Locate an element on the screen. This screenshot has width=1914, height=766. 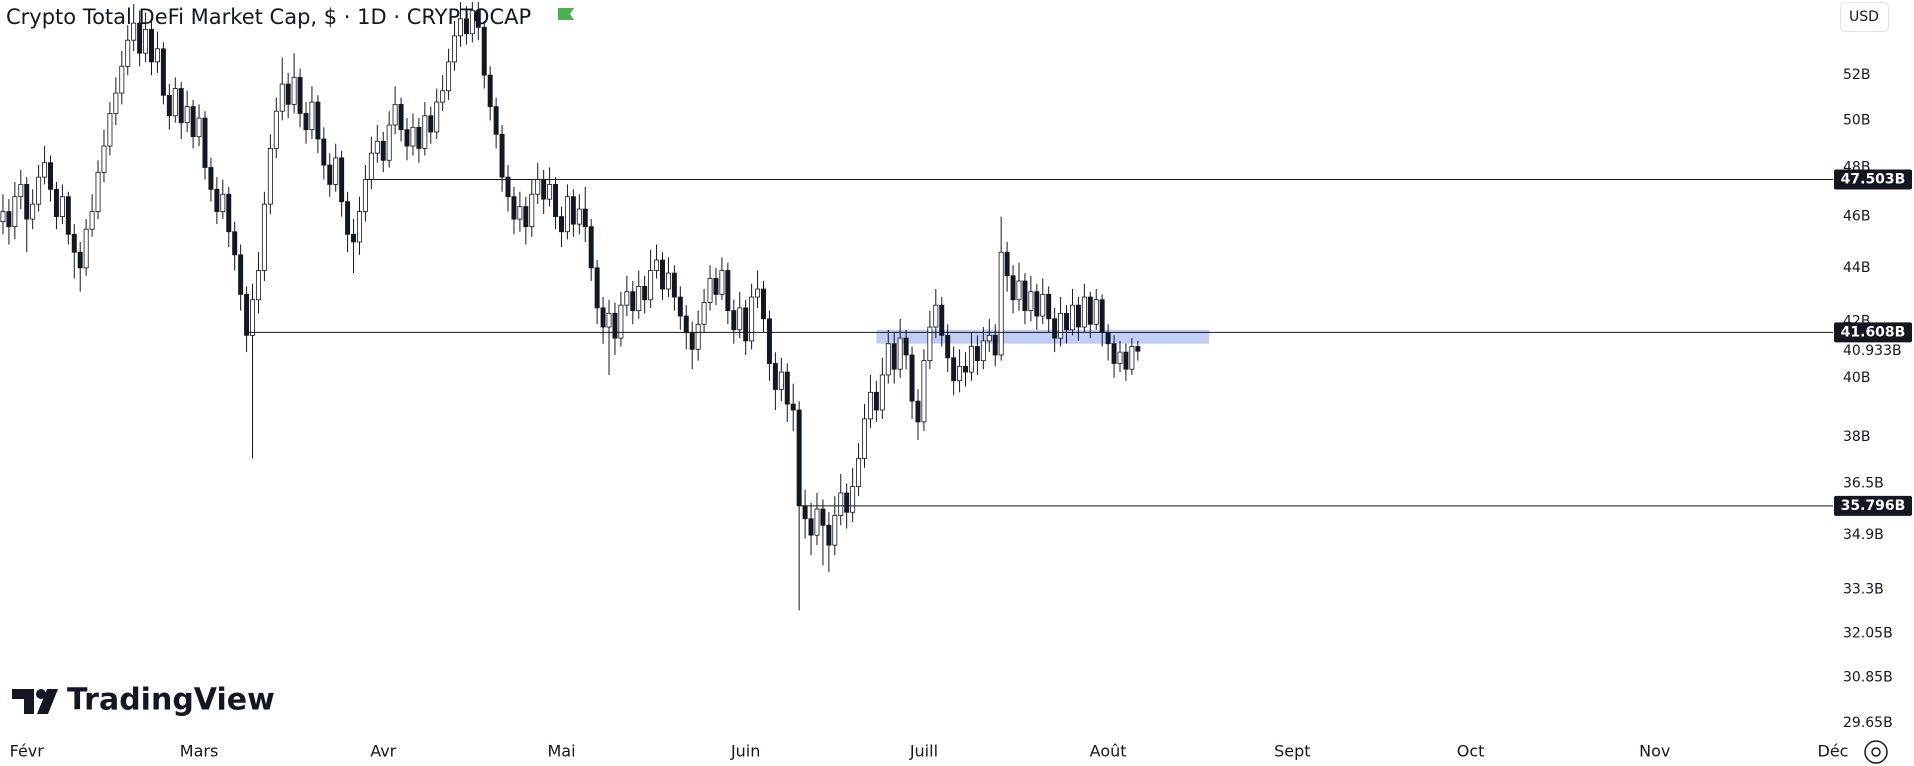
y-tick-label: 44B is located at coordinates (1856, 268).